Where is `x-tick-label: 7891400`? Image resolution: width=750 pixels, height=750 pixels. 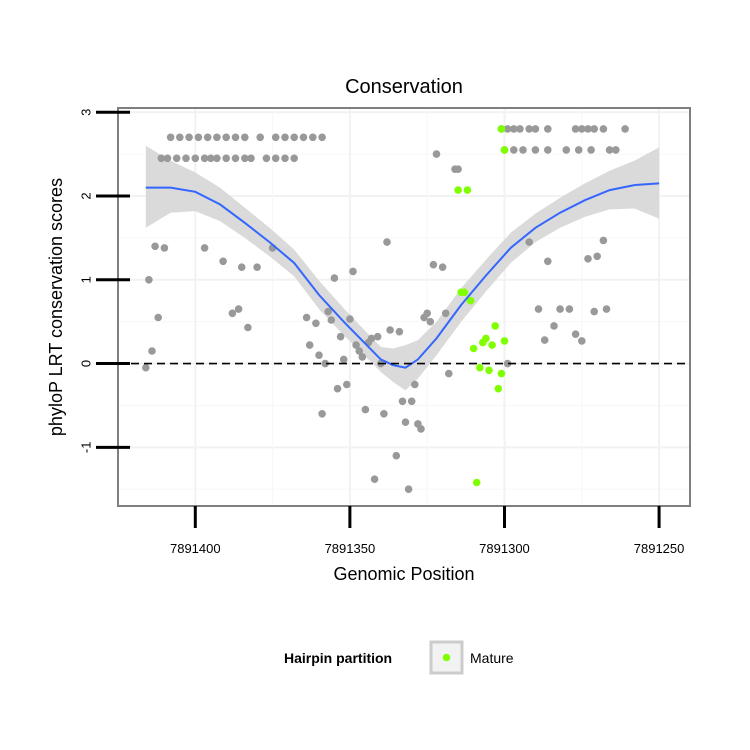
x-tick-label: 7891400 is located at coordinates (195, 548).